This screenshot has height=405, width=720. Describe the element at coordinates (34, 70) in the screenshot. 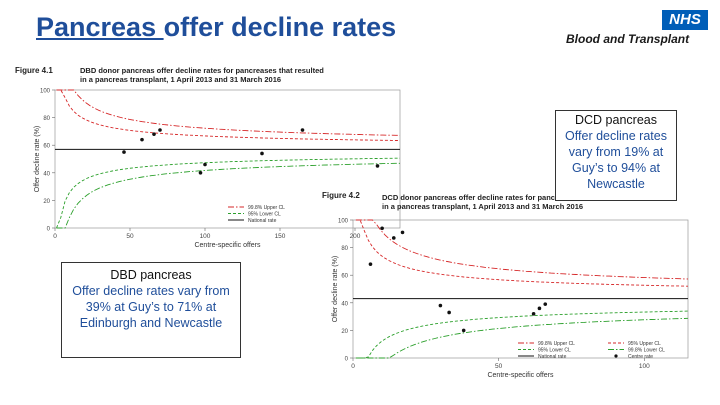

I see `figure1-label: Figure 4.1` at that location.